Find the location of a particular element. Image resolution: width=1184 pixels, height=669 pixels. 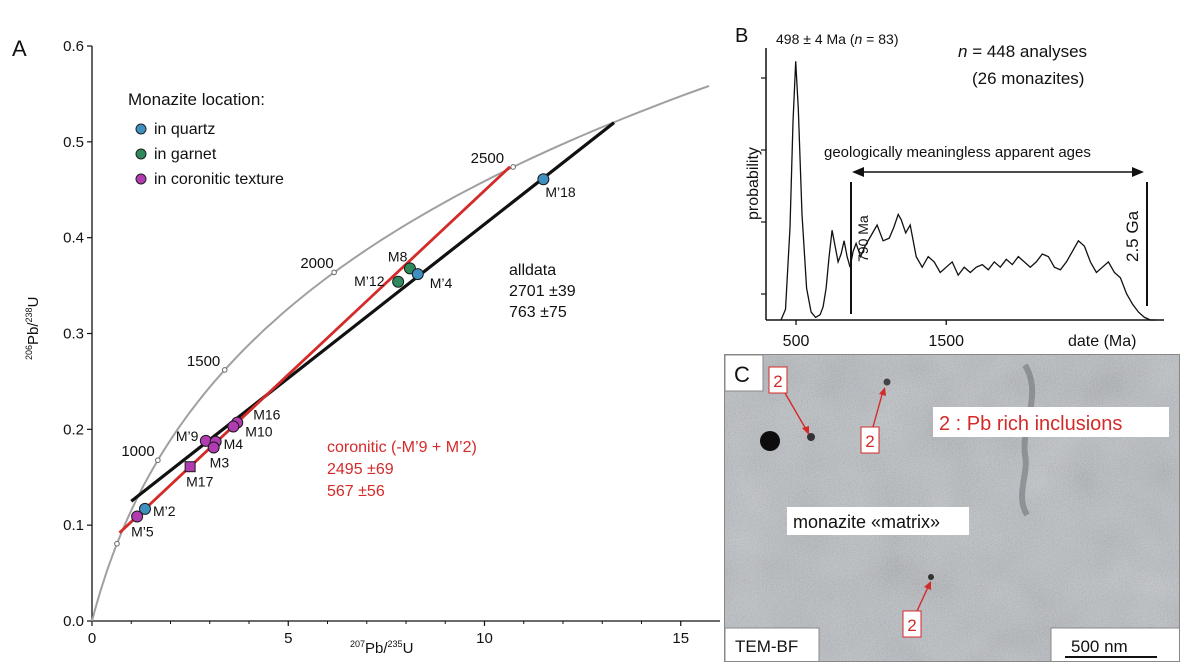

data-point-label: M16 is located at coordinates (266, 415).